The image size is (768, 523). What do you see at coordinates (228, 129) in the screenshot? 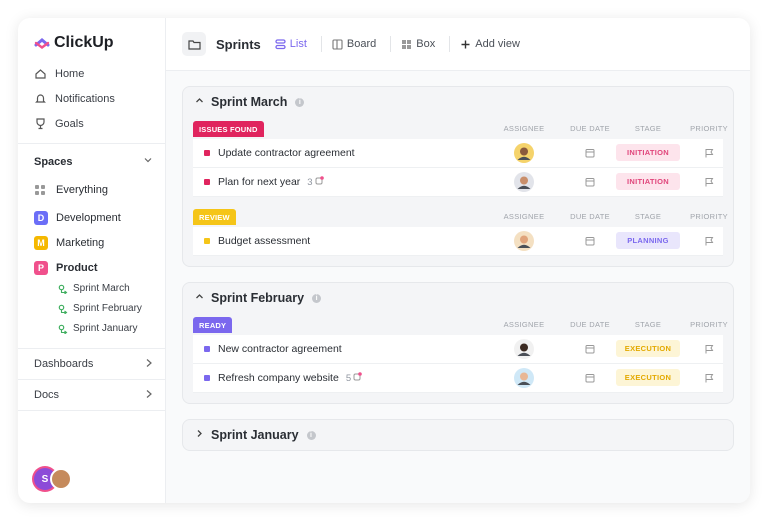
I see `status-badge: ISSUES FOUND` at bounding box center [228, 129].